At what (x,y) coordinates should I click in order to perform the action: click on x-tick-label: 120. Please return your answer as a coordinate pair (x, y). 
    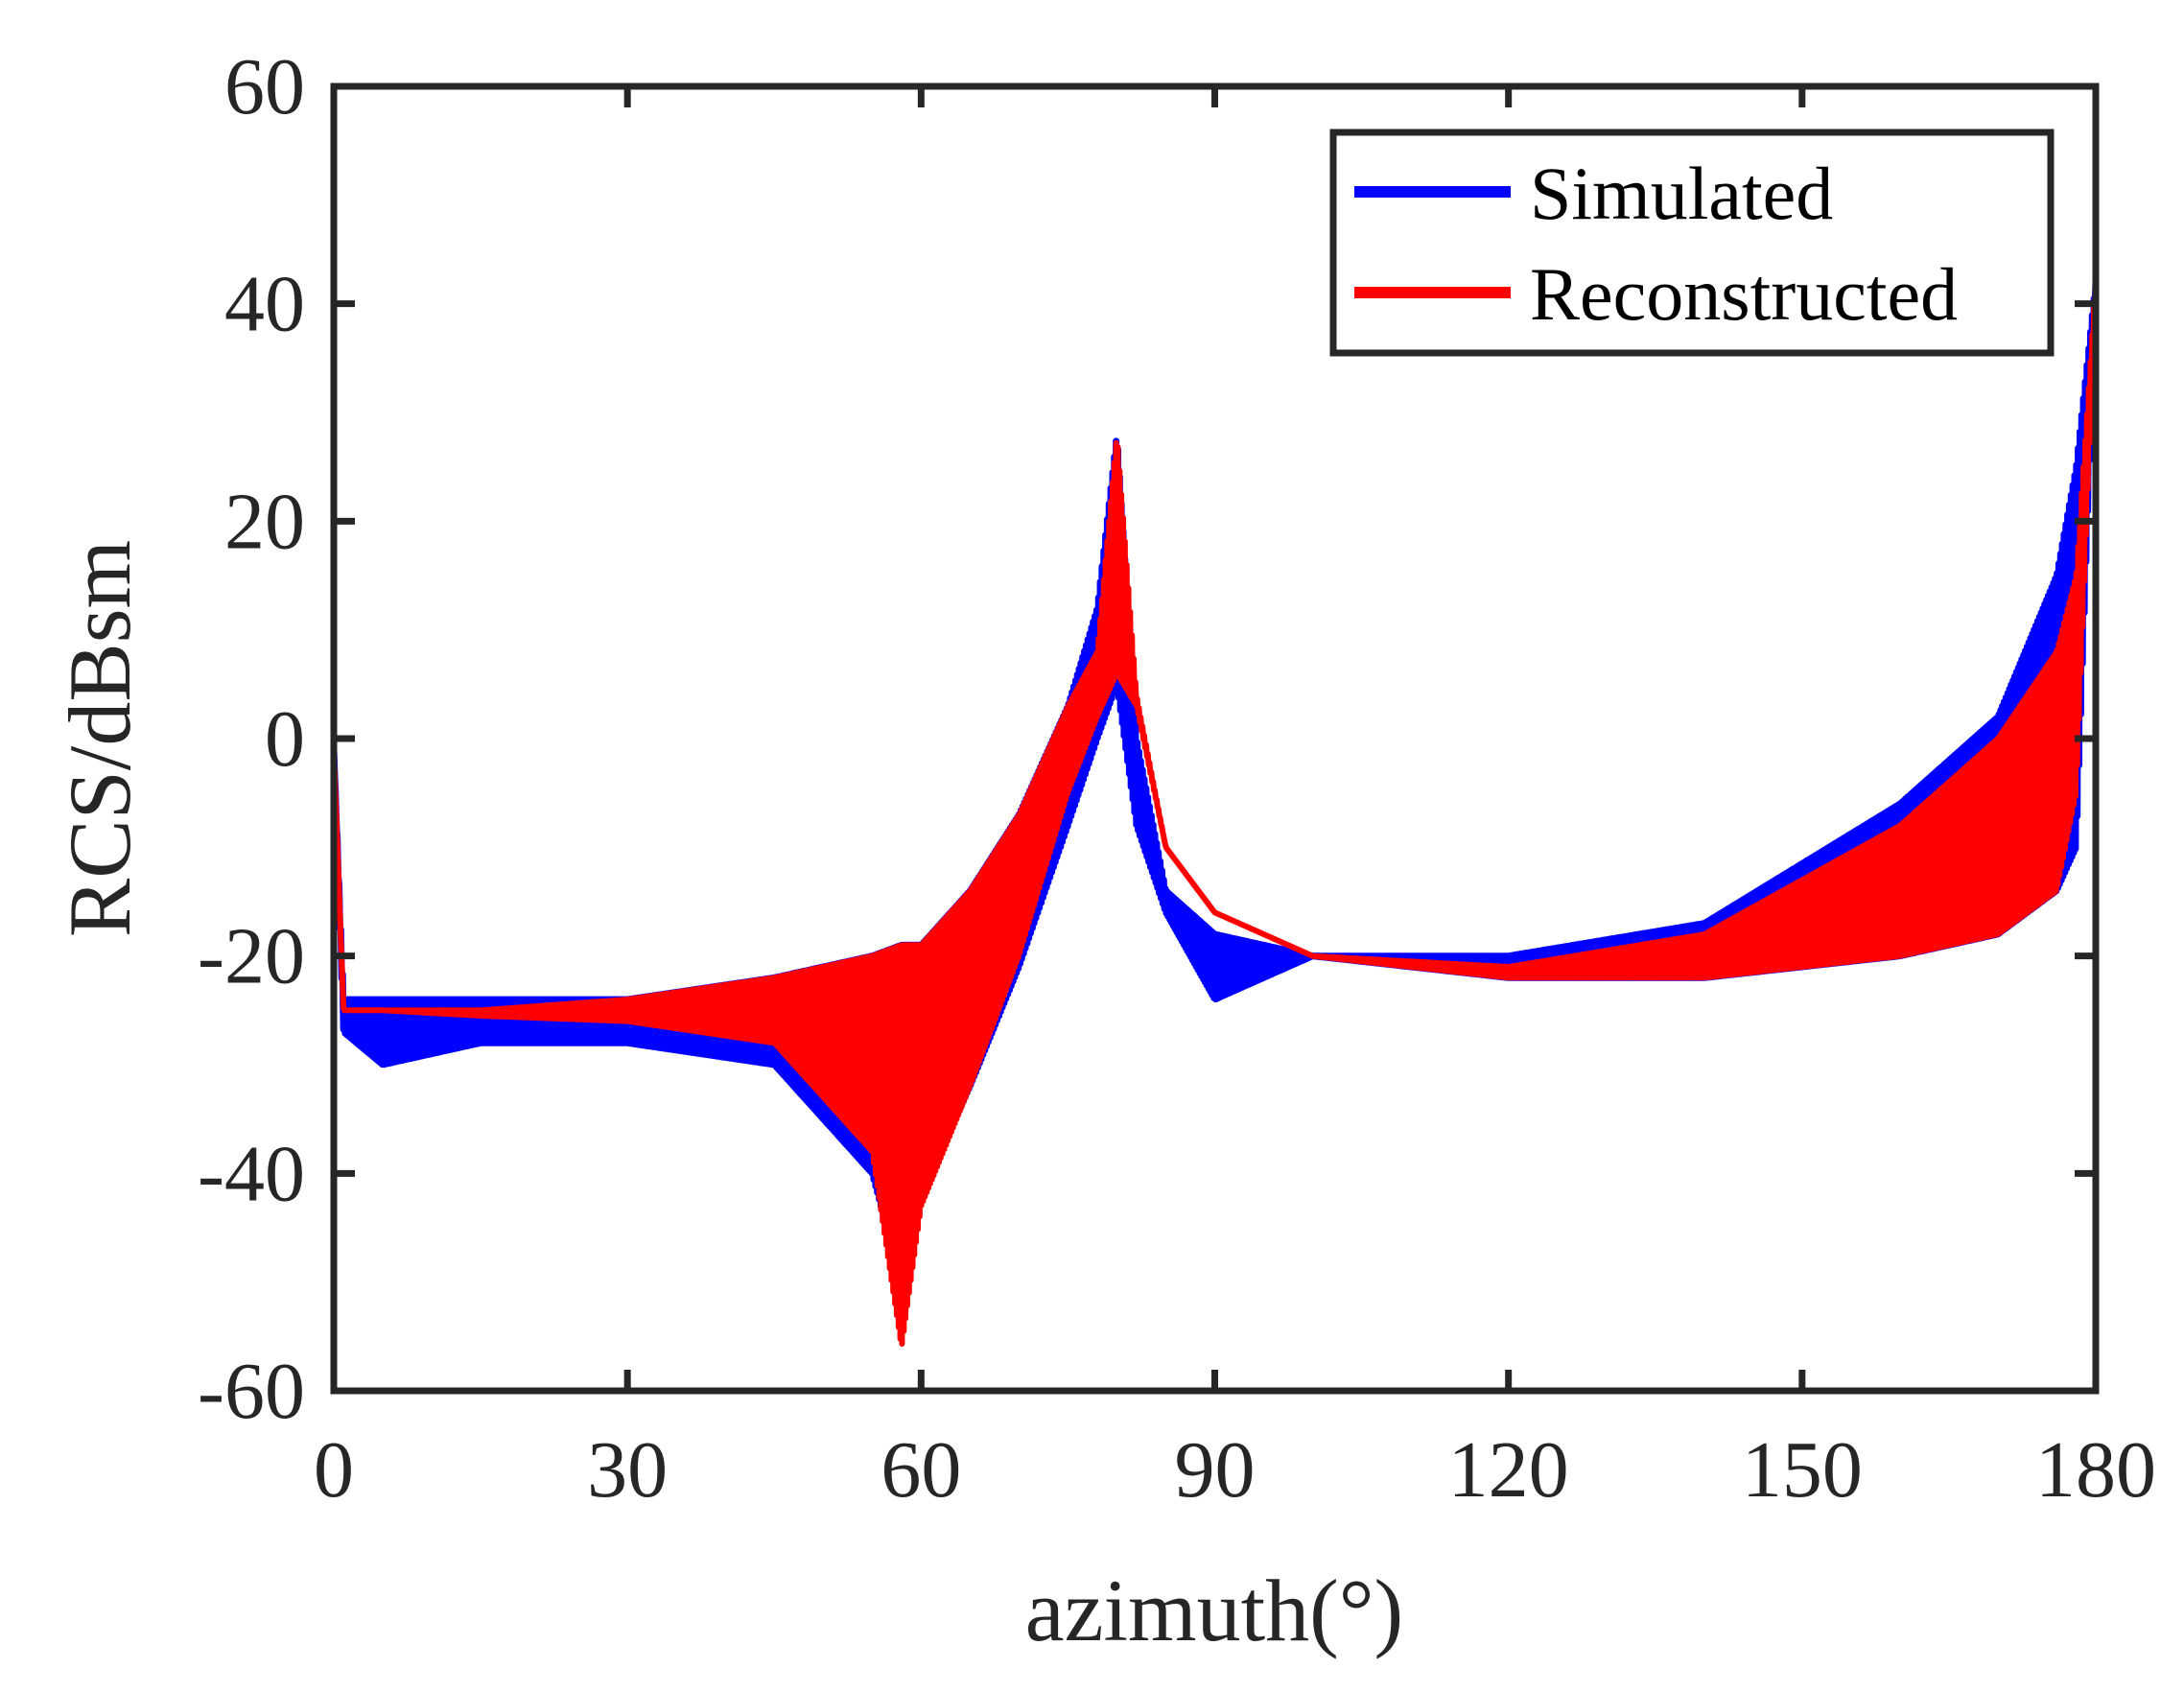
    Looking at the image, I should click on (1509, 1470).